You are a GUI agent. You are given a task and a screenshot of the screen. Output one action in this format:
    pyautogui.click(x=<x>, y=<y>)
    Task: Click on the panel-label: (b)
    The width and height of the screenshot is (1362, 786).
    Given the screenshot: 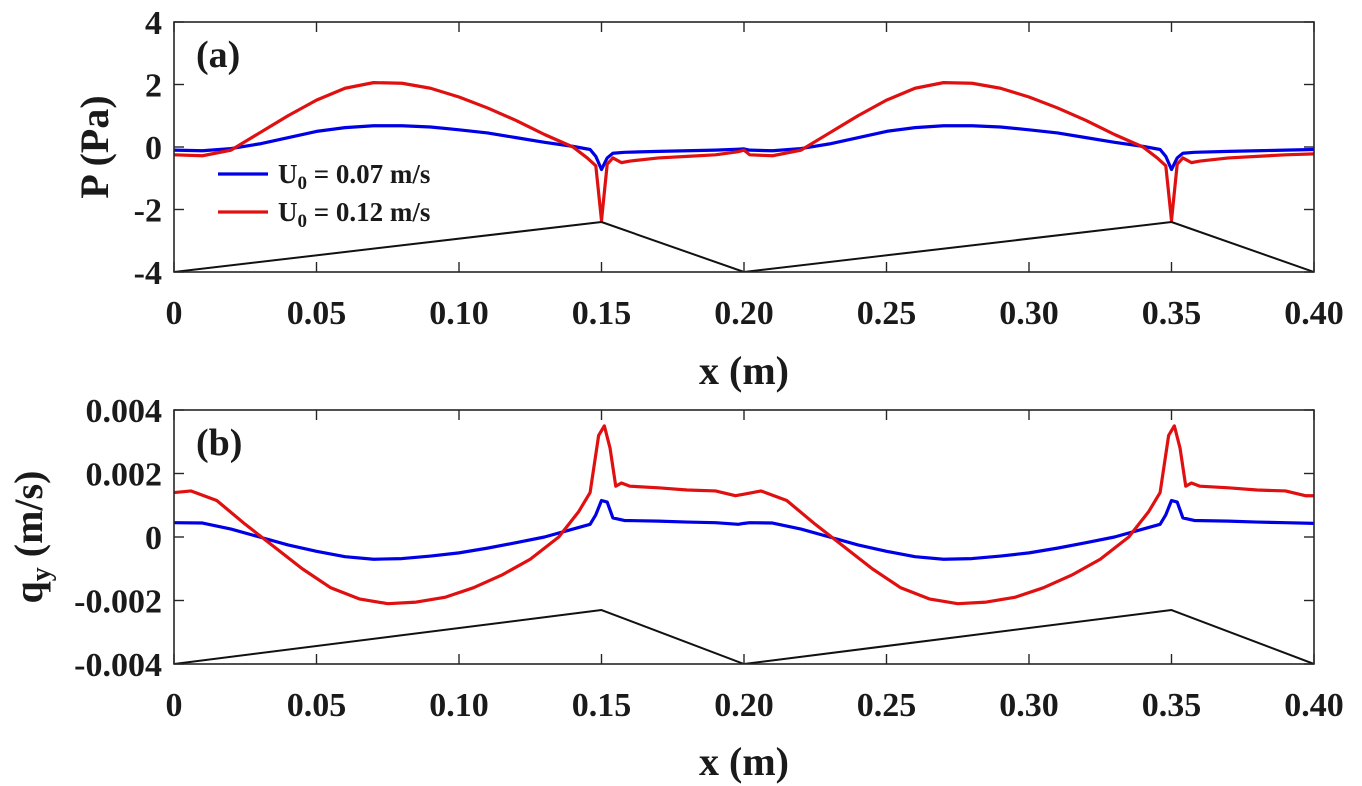 What is the action you would take?
    pyautogui.click(x=219, y=443)
    